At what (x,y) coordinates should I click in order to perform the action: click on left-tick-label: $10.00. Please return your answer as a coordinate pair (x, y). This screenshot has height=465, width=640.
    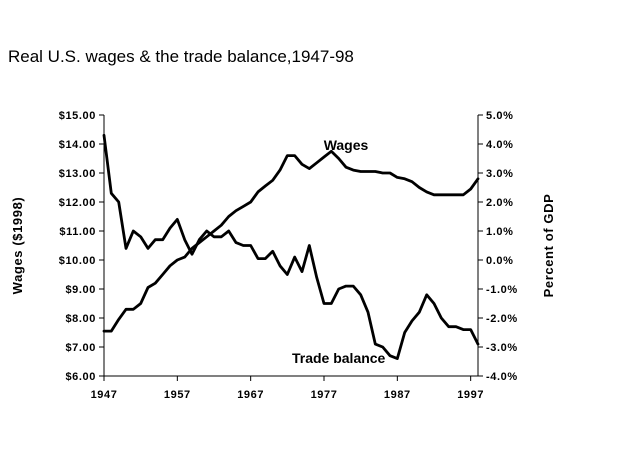
    Looking at the image, I should click on (77, 261).